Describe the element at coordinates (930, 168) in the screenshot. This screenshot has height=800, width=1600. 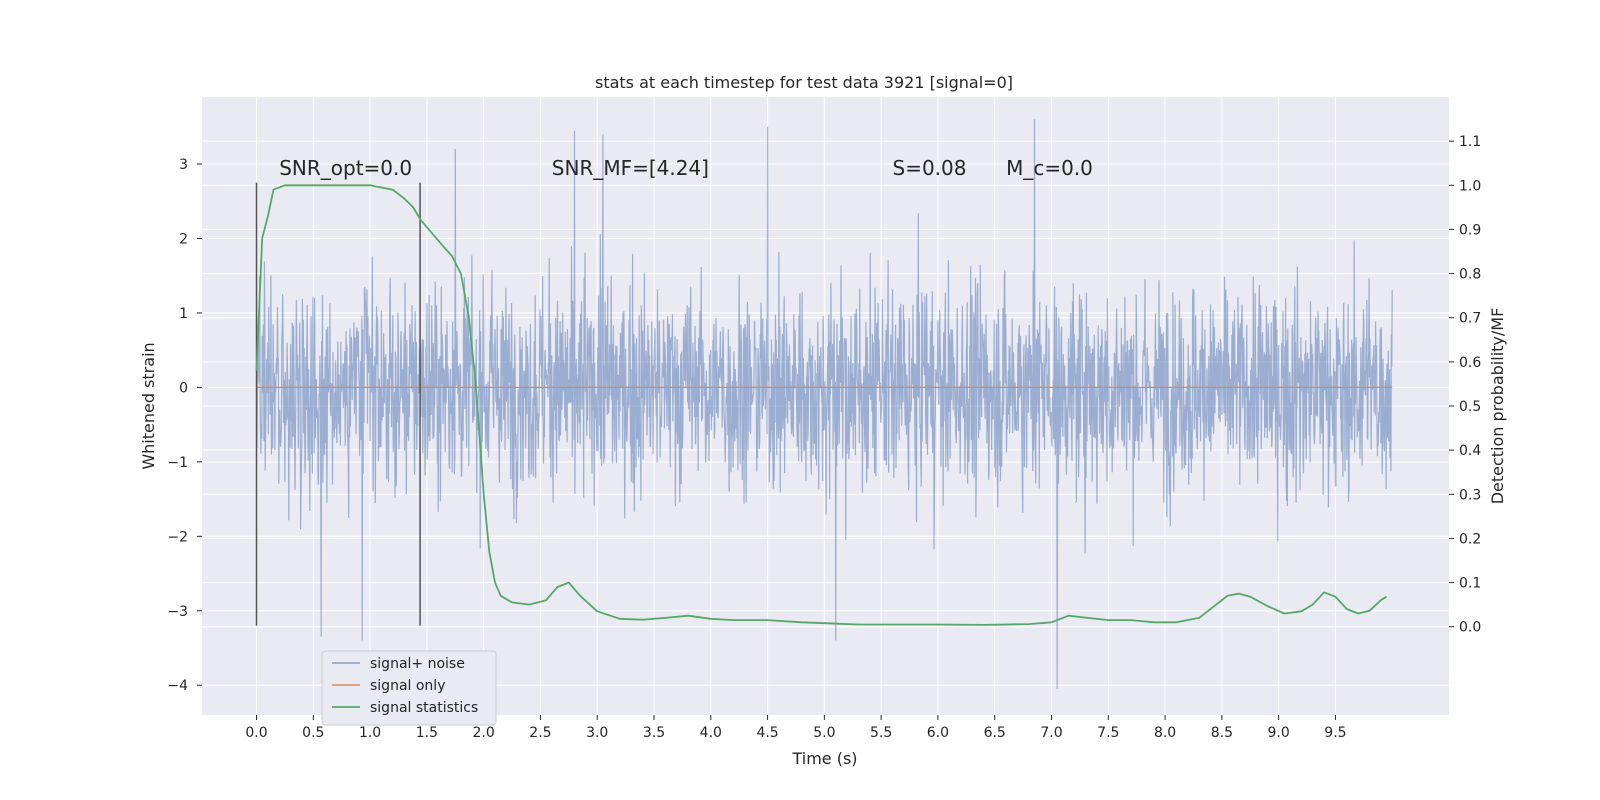
I see `annotation-2: S=0.08` at that location.